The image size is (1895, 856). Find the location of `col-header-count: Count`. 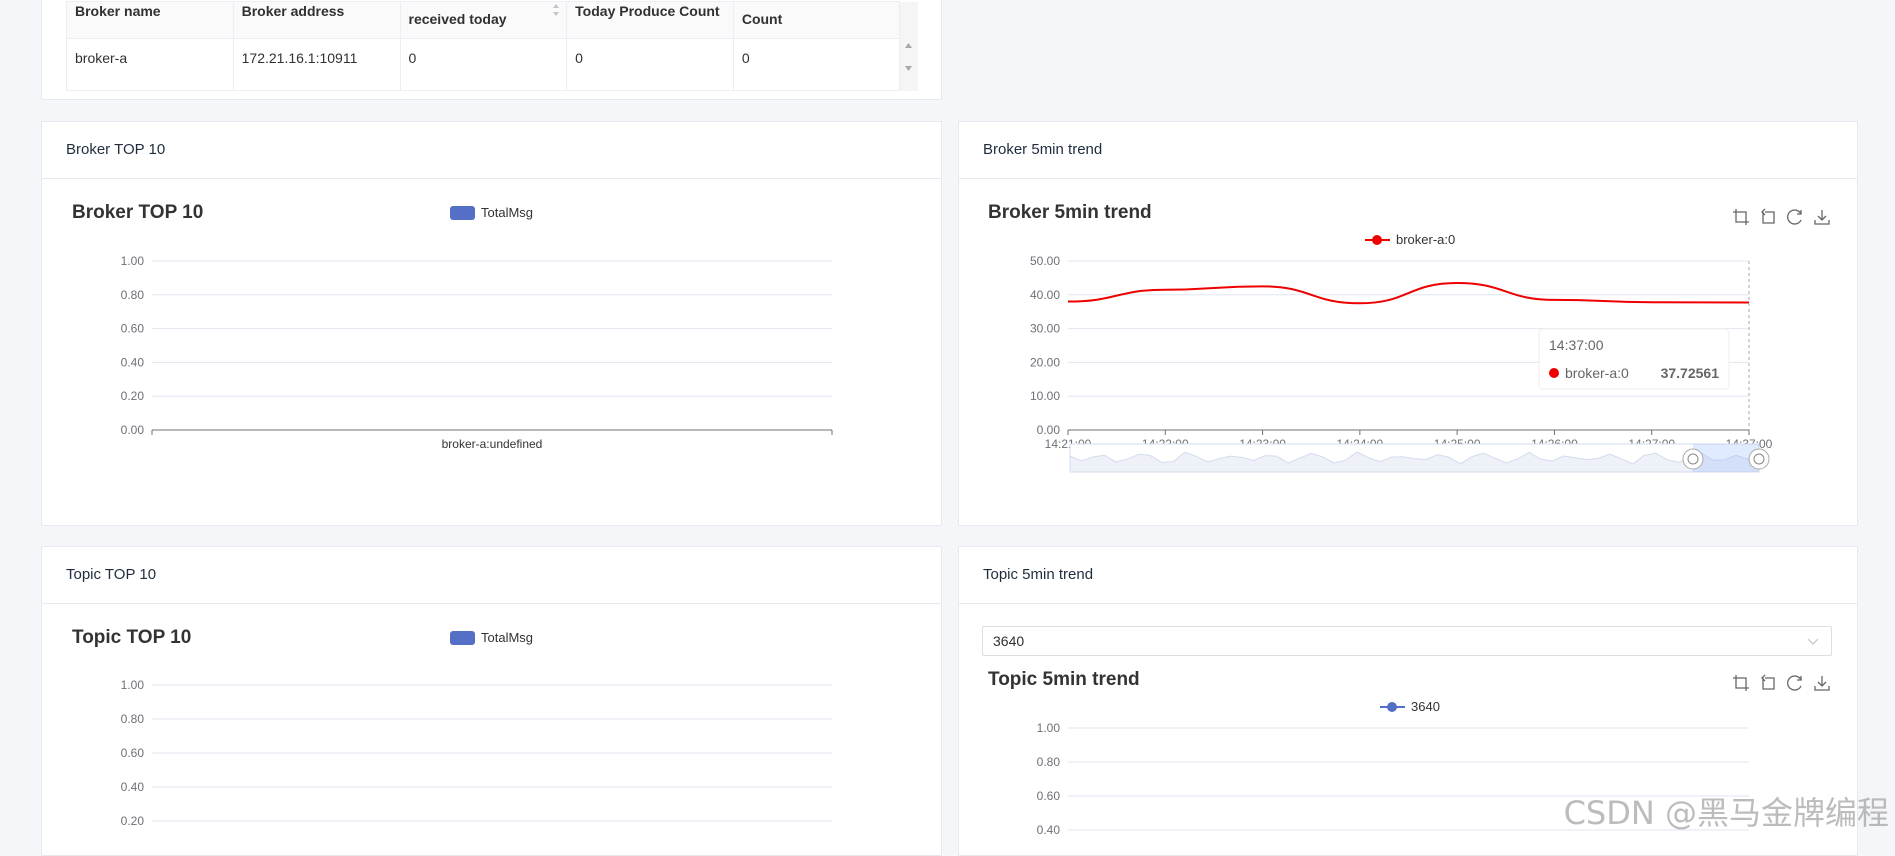

col-header-count: Count is located at coordinates (816, 20).